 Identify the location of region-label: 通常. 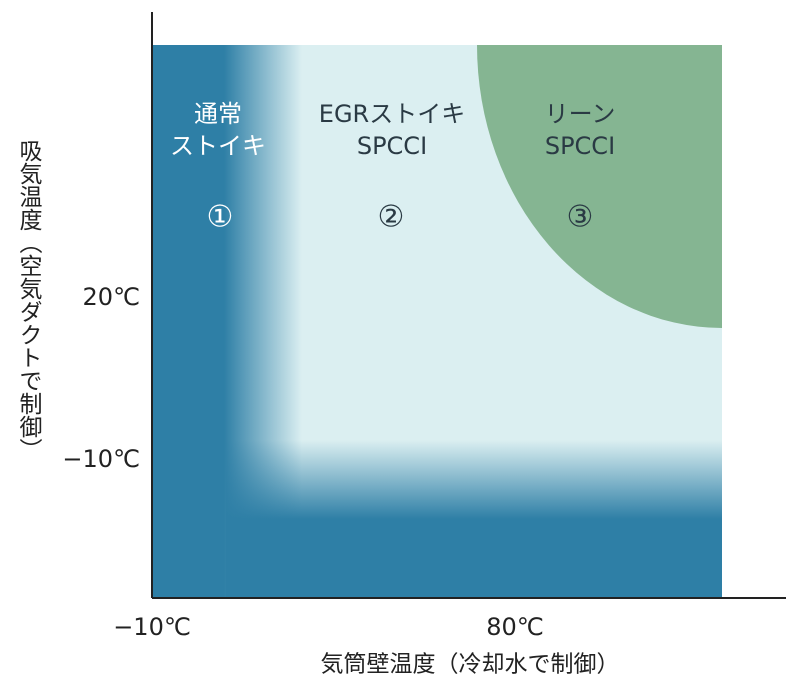
(218, 114).